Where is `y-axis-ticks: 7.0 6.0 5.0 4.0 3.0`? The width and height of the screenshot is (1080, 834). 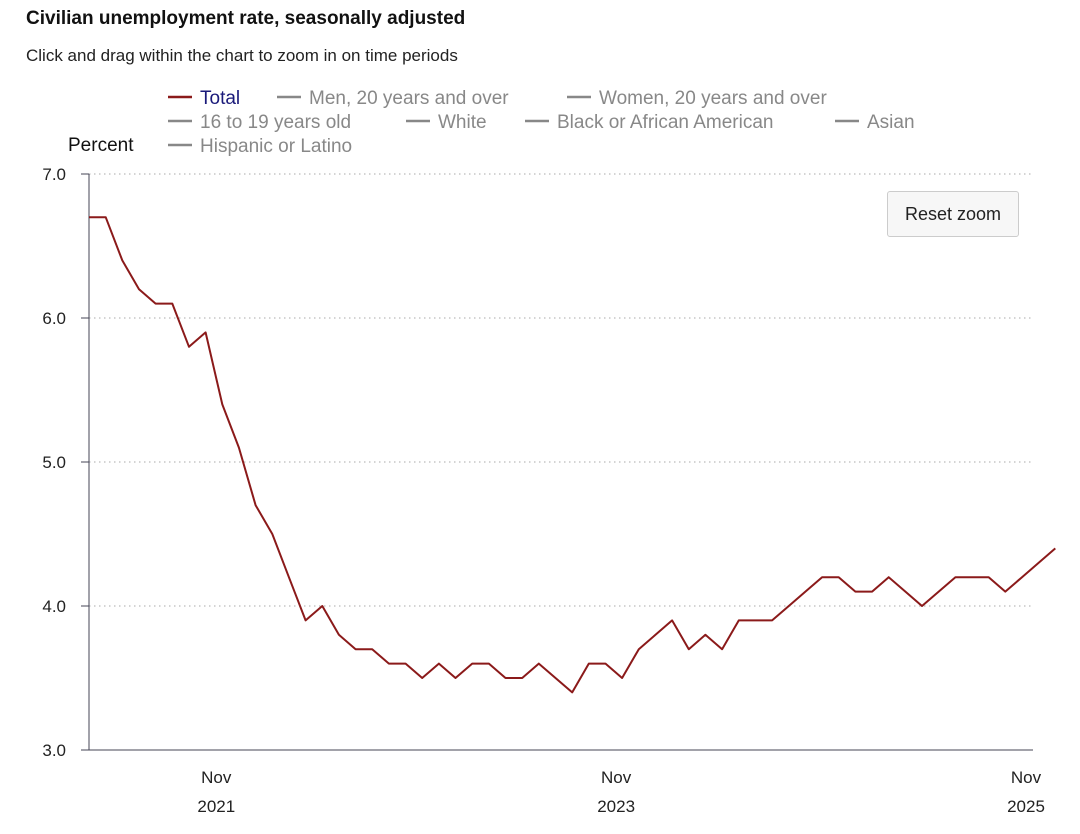 y-axis-ticks: 7.0 6.0 5.0 4.0 3.0 is located at coordinates (65, 462).